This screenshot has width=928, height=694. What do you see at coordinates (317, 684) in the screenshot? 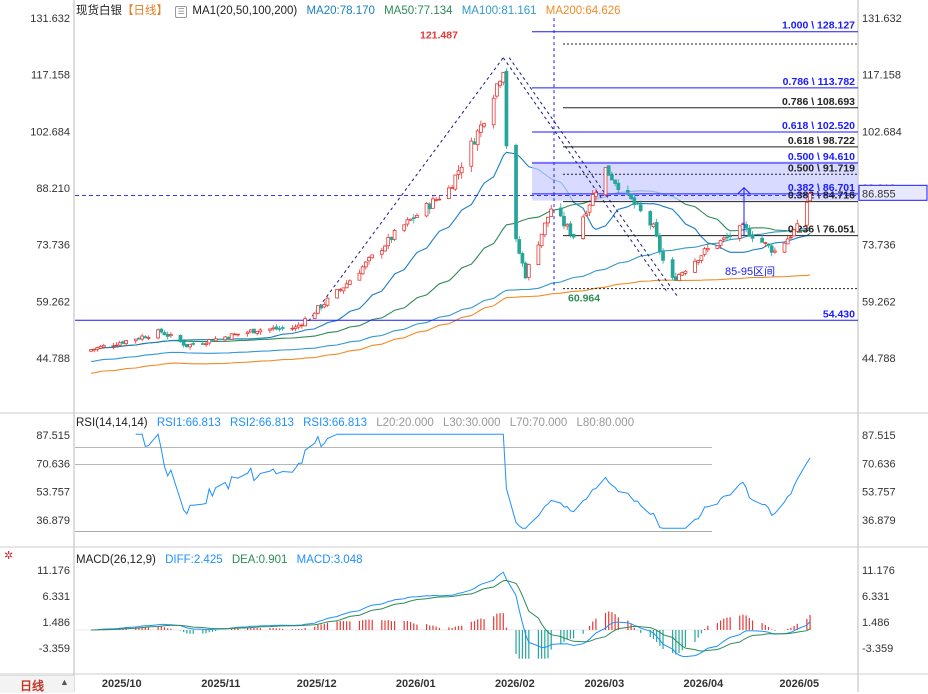
I see `time-axis-label: 2025/12` at bounding box center [317, 684].